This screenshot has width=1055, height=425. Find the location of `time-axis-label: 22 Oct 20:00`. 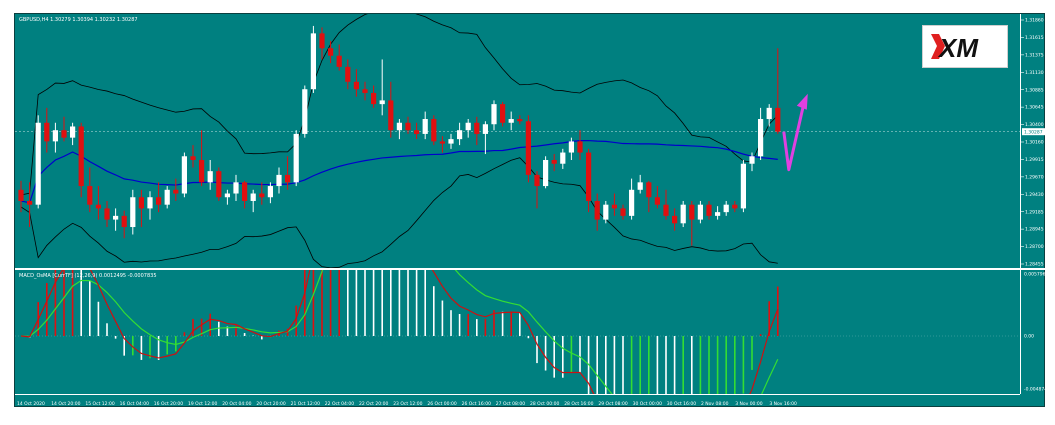

time-axis-label: 22 Oct 20:00 is located at coordinates (373, 404).